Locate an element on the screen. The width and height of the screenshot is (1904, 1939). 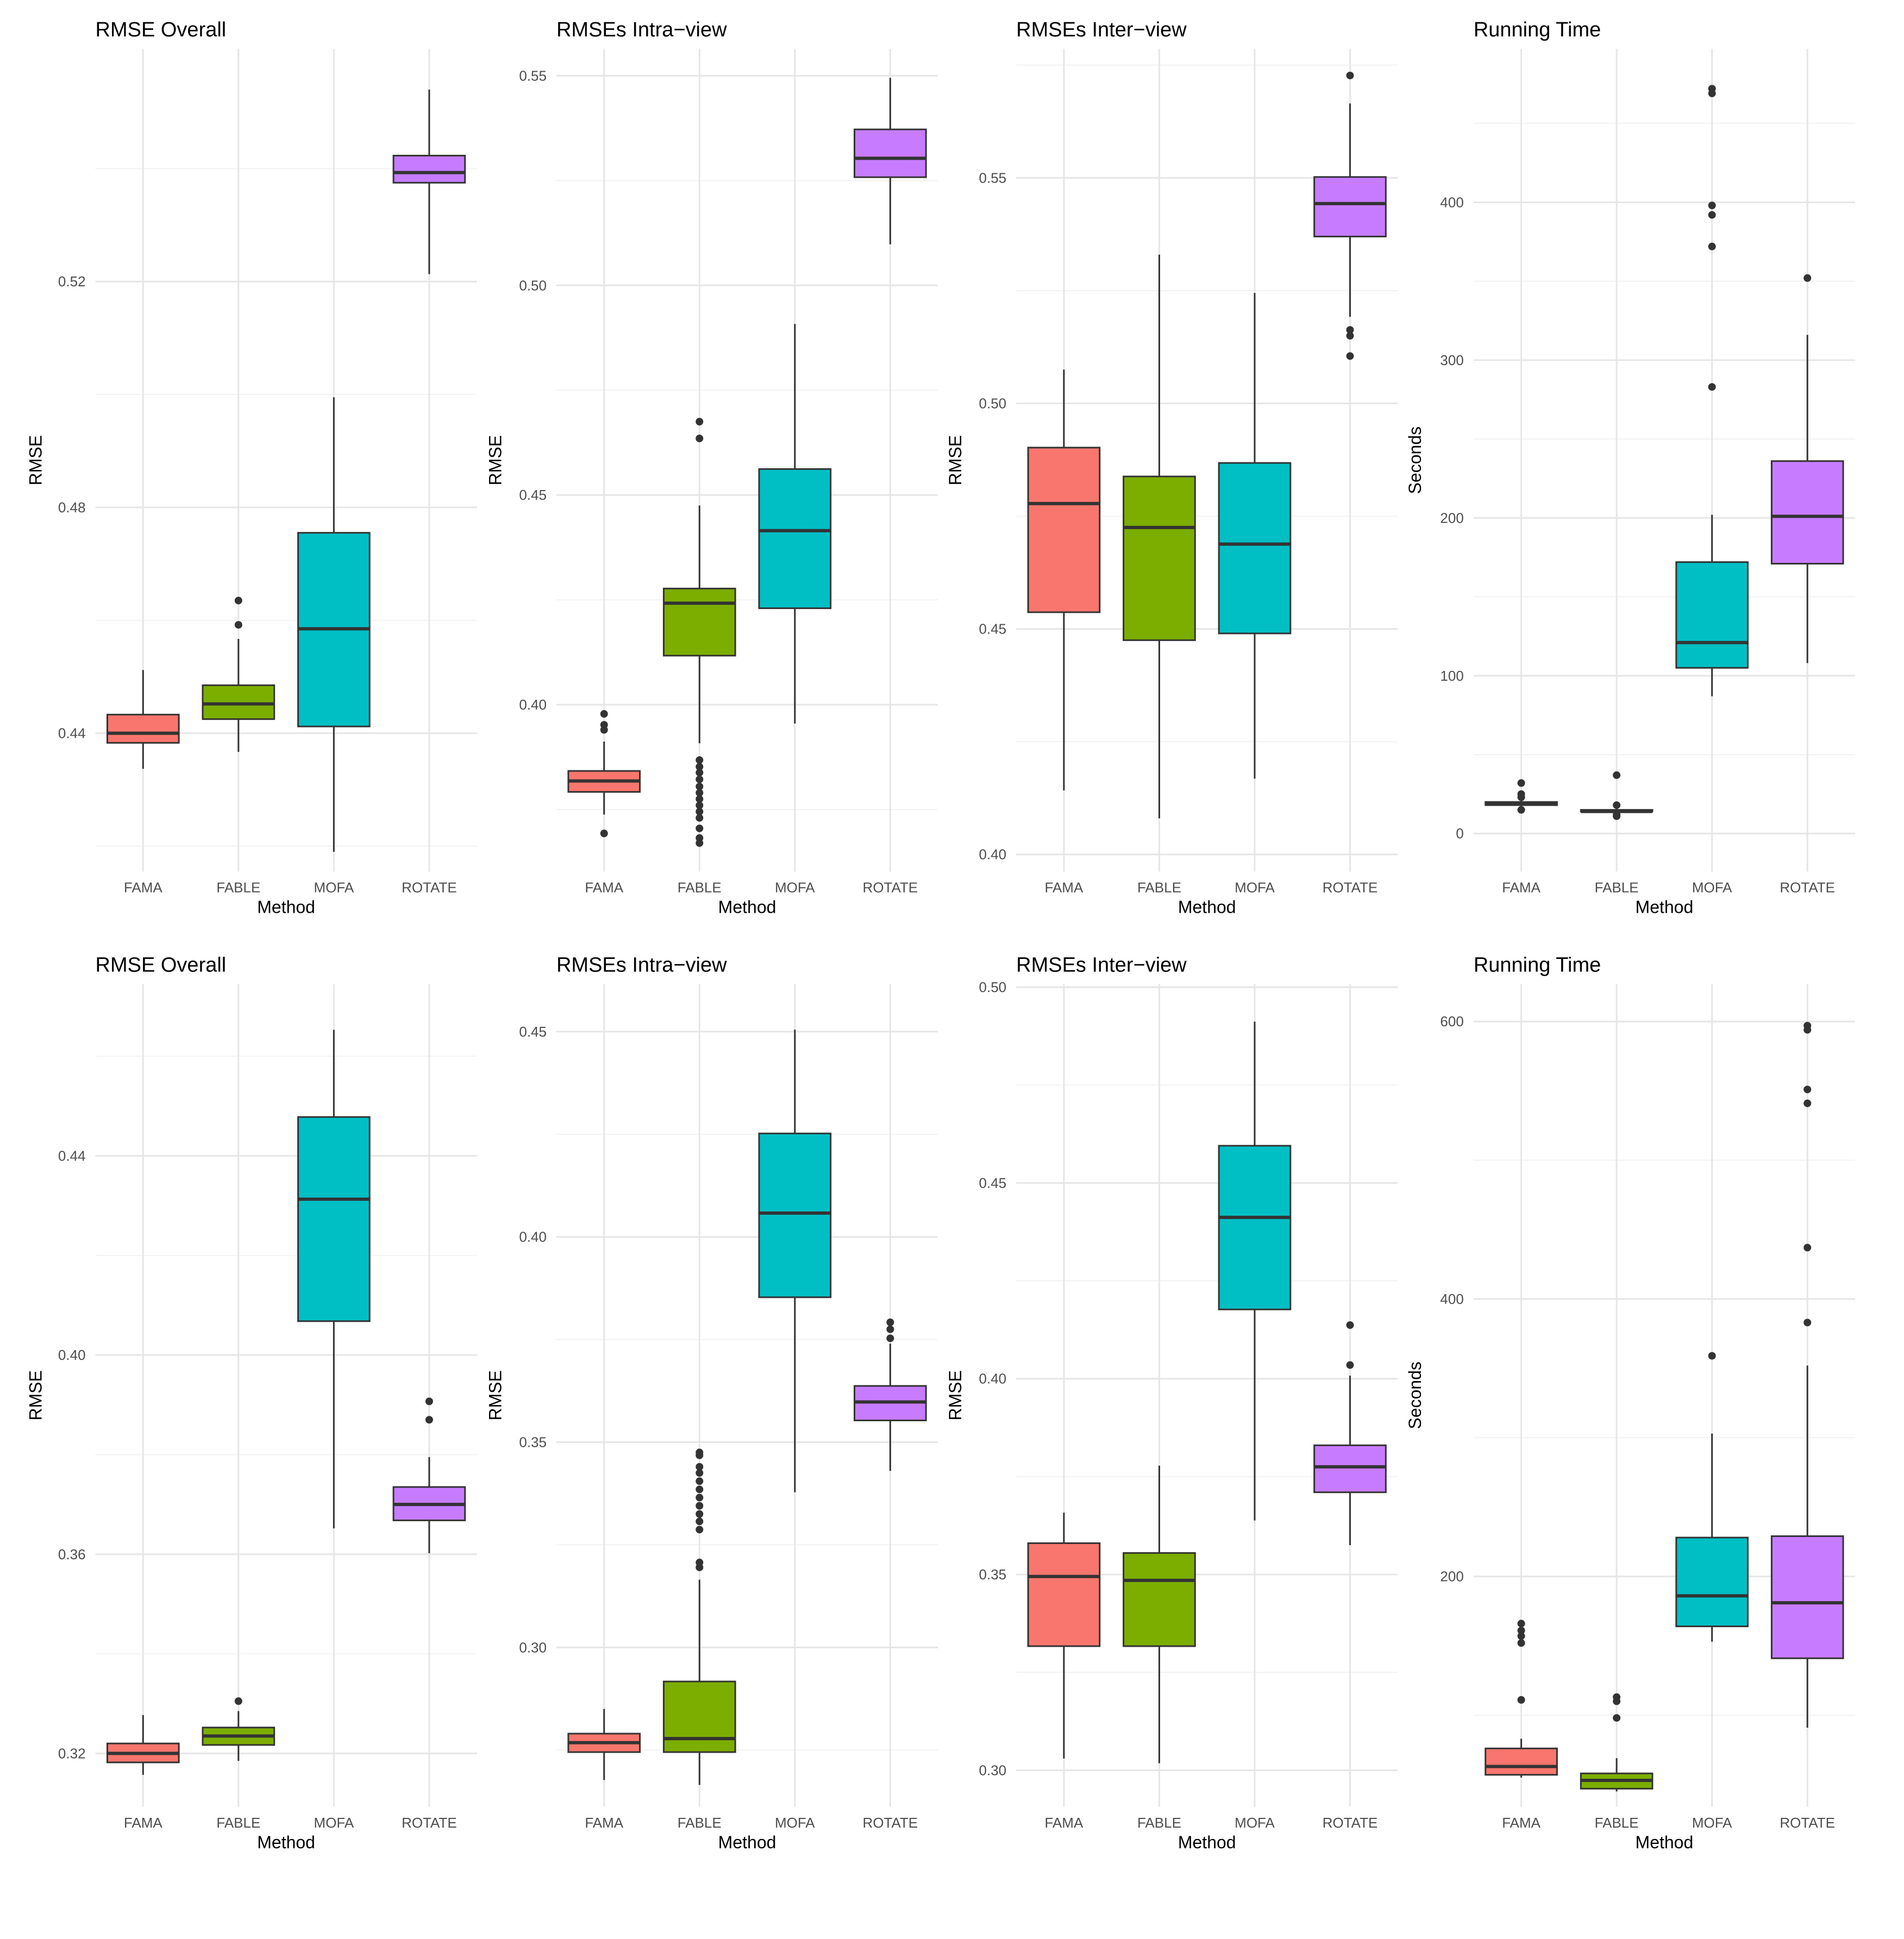
y-tick-label: 0 is located at coordinates (1459, 833).